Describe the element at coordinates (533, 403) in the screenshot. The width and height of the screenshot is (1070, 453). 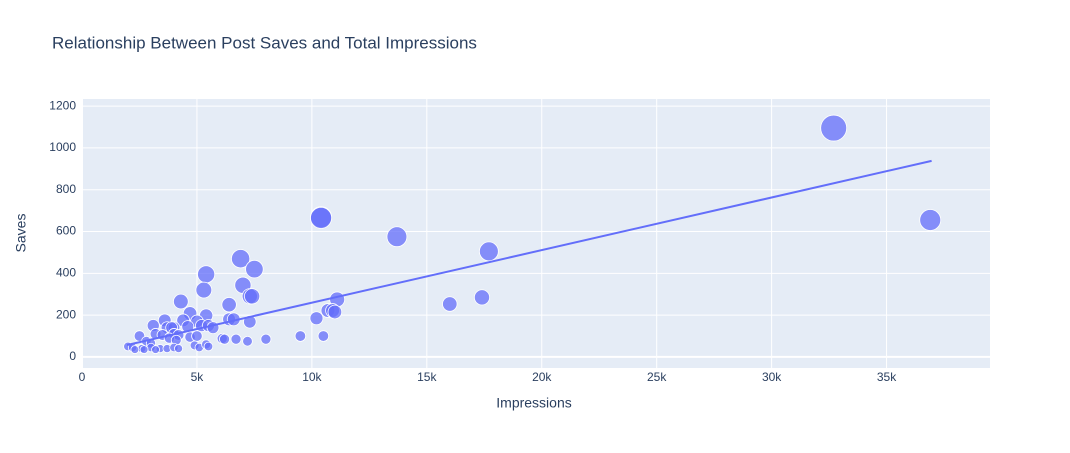
I see `x-axis-title: Impressions` at that location.